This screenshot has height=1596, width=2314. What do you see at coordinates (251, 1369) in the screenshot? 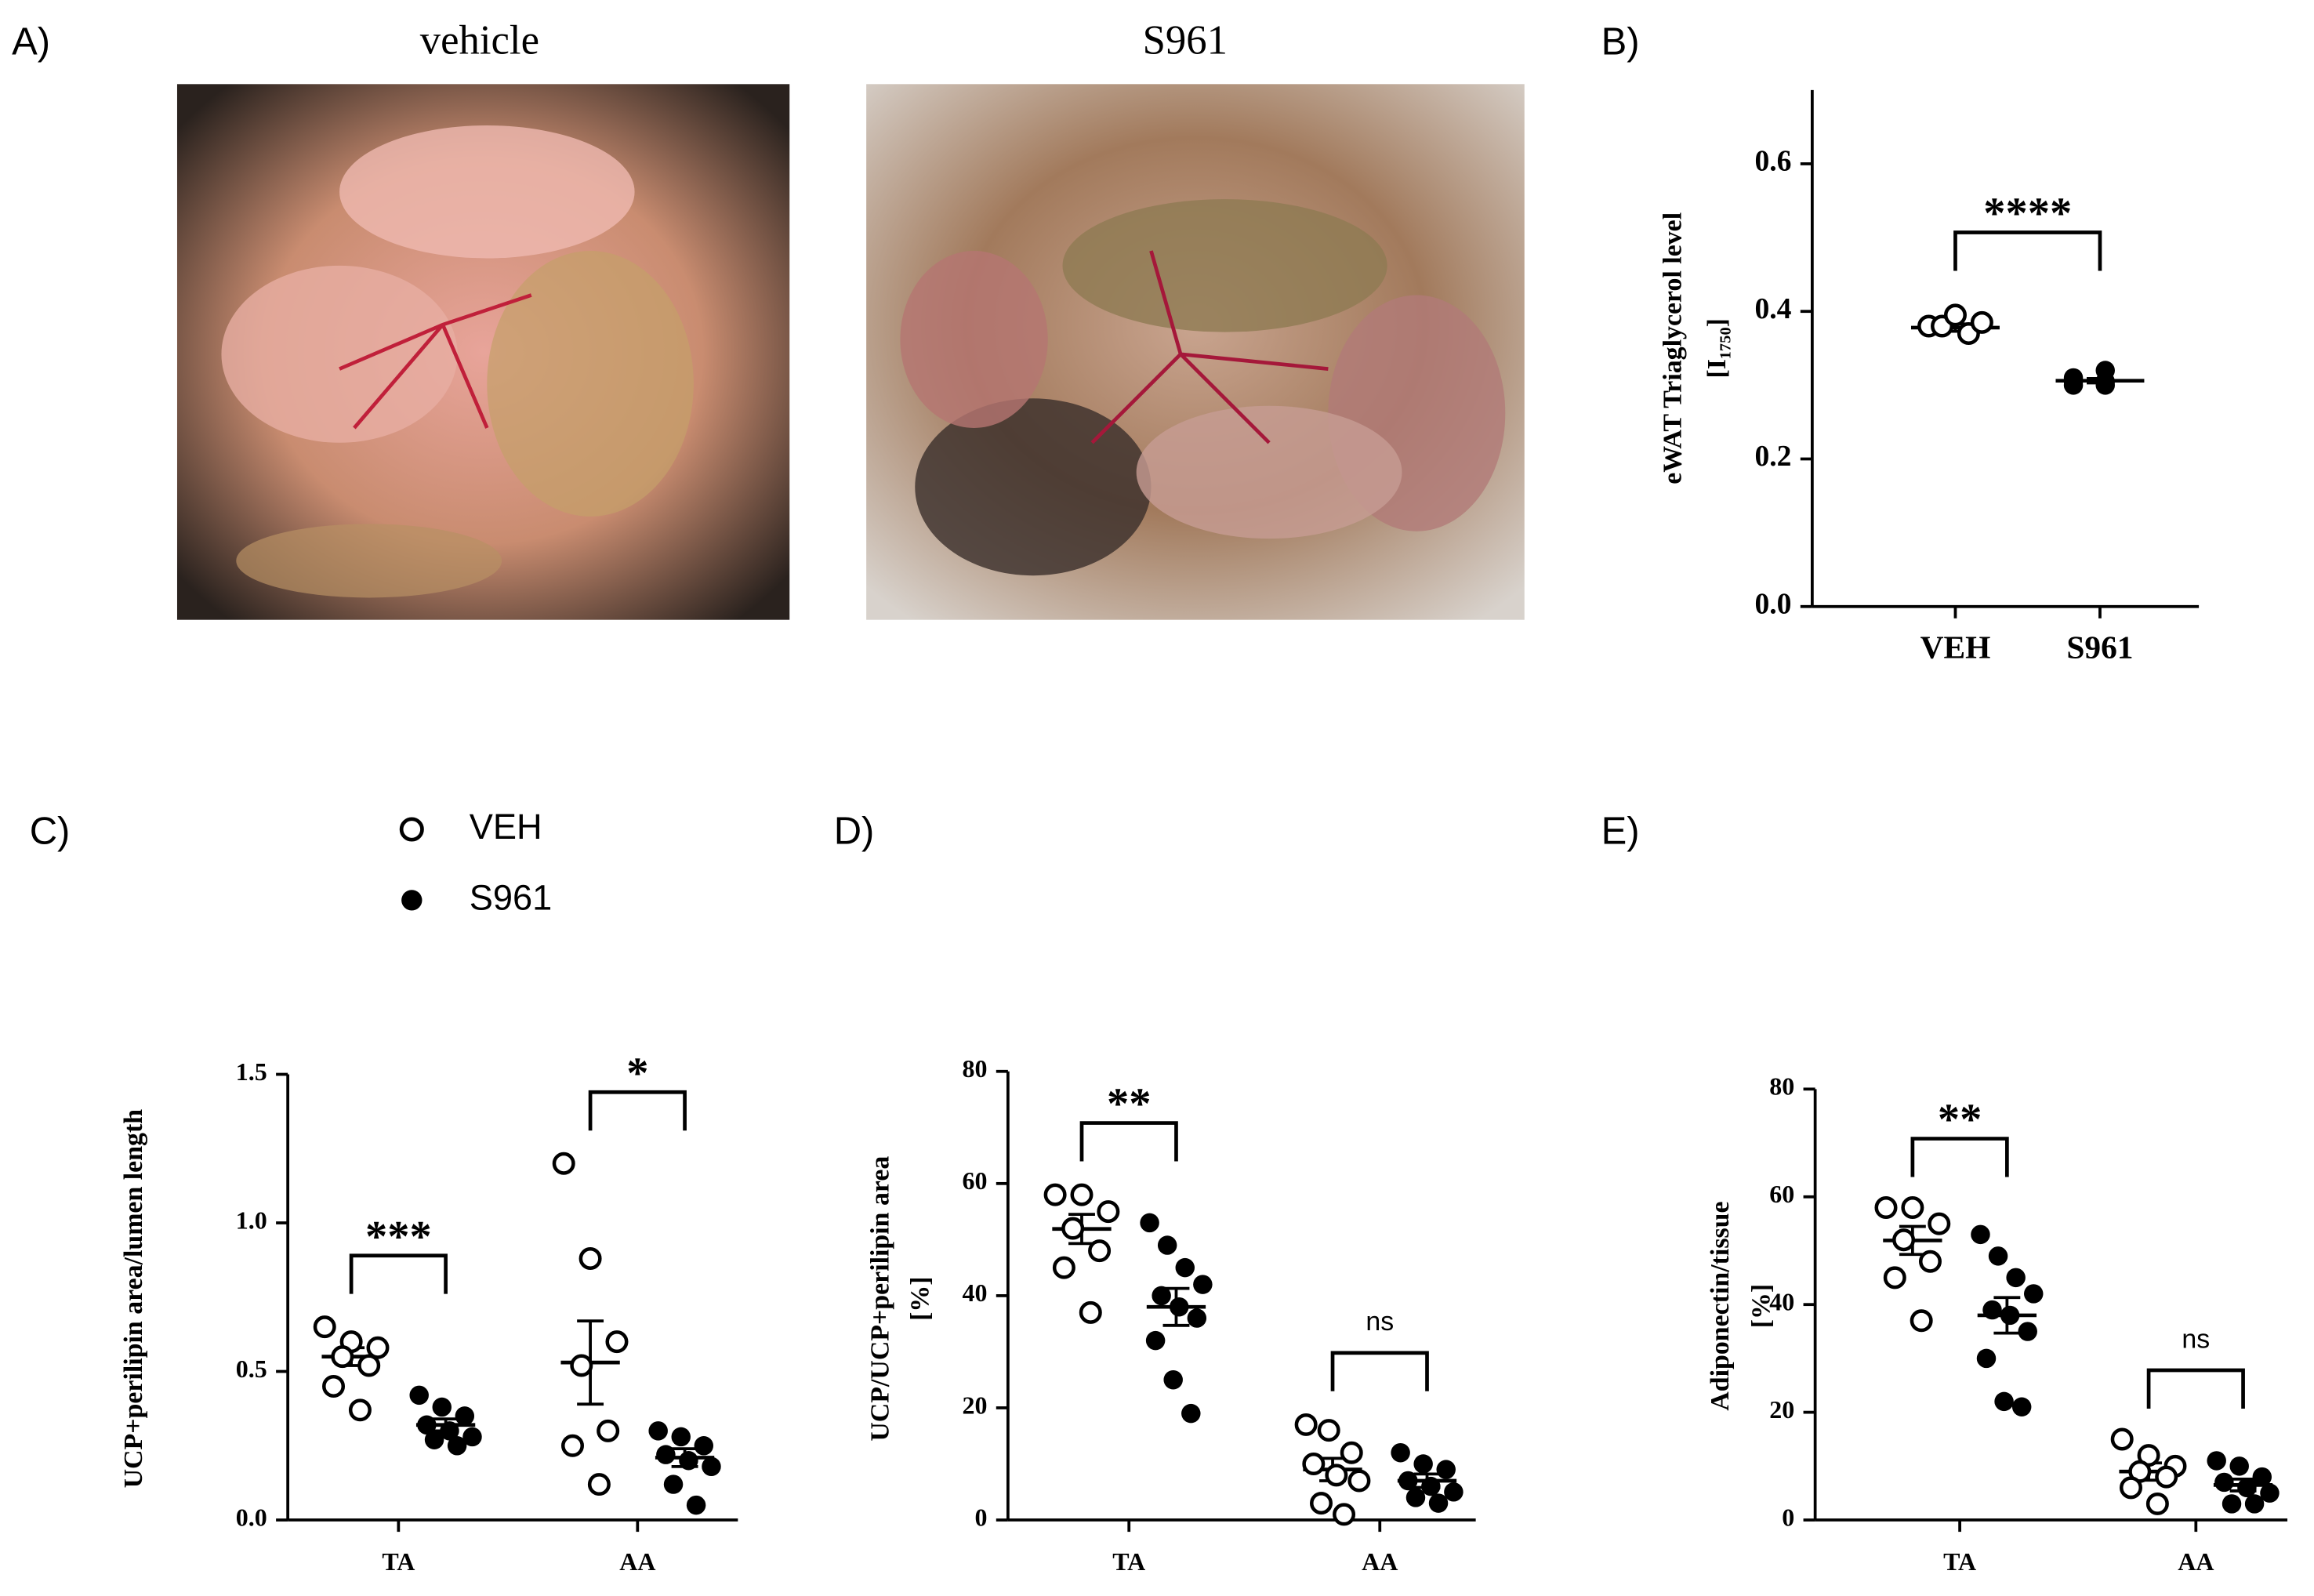
I see `y-tick-label: 0.5` at bounding box center [251, 1369].